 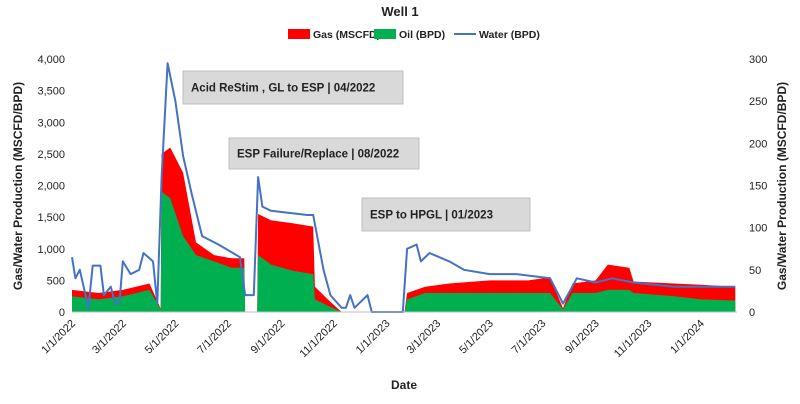 What do you see at coordinates (509, 35) in the screenshot?
I see `legend-label-water: Water (BPD)` at bounding box center [509, 35].